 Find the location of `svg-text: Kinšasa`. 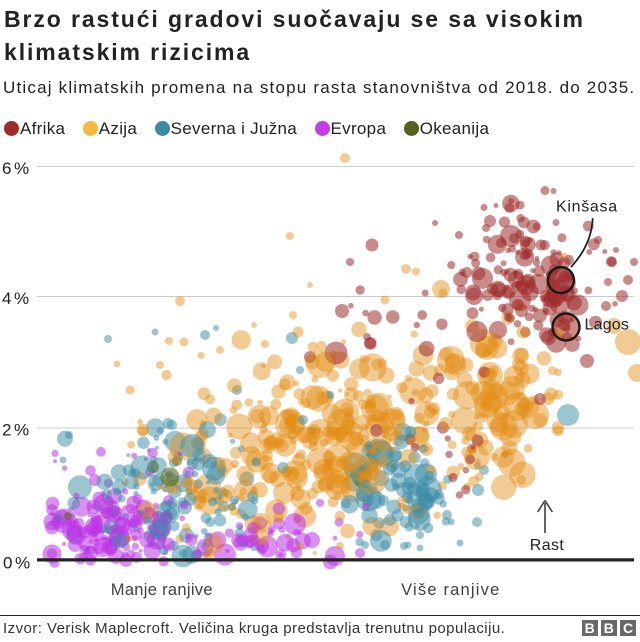

svg-text: Kinšasa is located at coordinates (587, 207).